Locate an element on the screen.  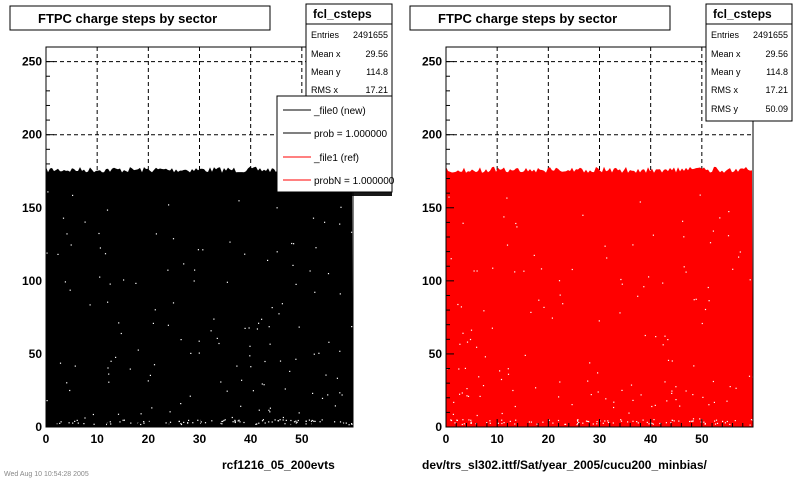
x-tick-label: 50 is located at coordinates (702, 439).